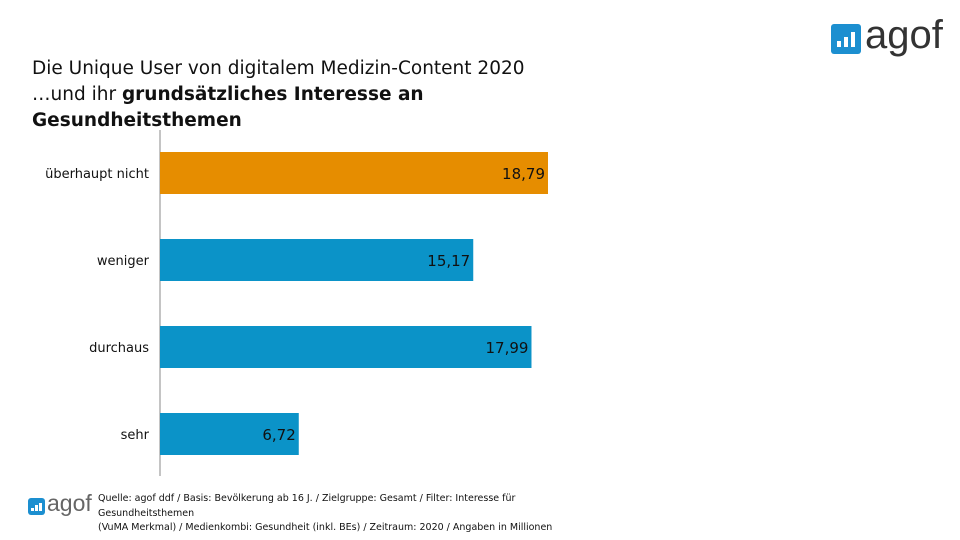  Describe the element at coordinates (146, 513) in the screenshot. I see `source-line2: Gesundheitsthemen` at that location.